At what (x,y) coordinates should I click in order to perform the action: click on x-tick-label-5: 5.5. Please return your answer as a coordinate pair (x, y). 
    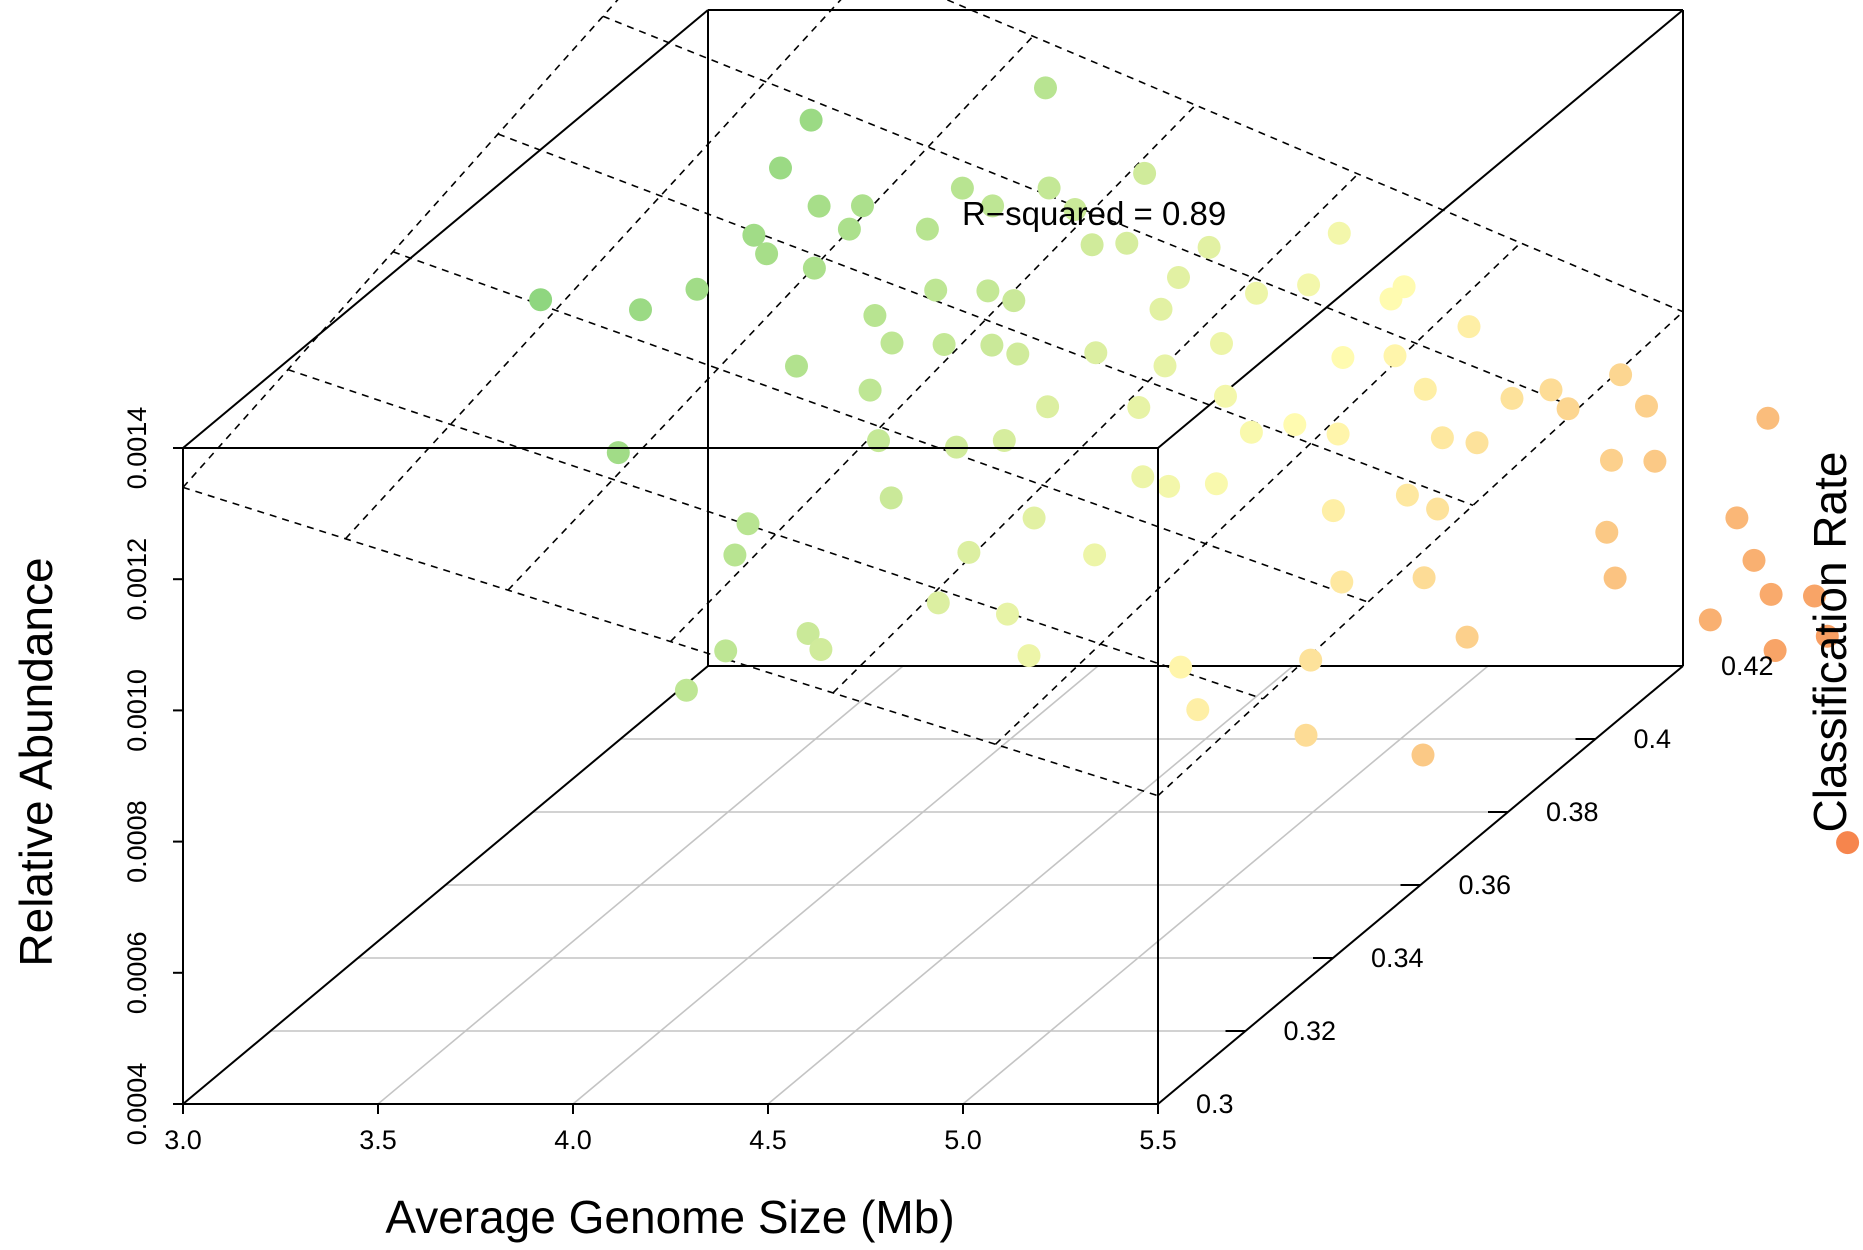
    Looking at the image, I should click on (1158, 1140).